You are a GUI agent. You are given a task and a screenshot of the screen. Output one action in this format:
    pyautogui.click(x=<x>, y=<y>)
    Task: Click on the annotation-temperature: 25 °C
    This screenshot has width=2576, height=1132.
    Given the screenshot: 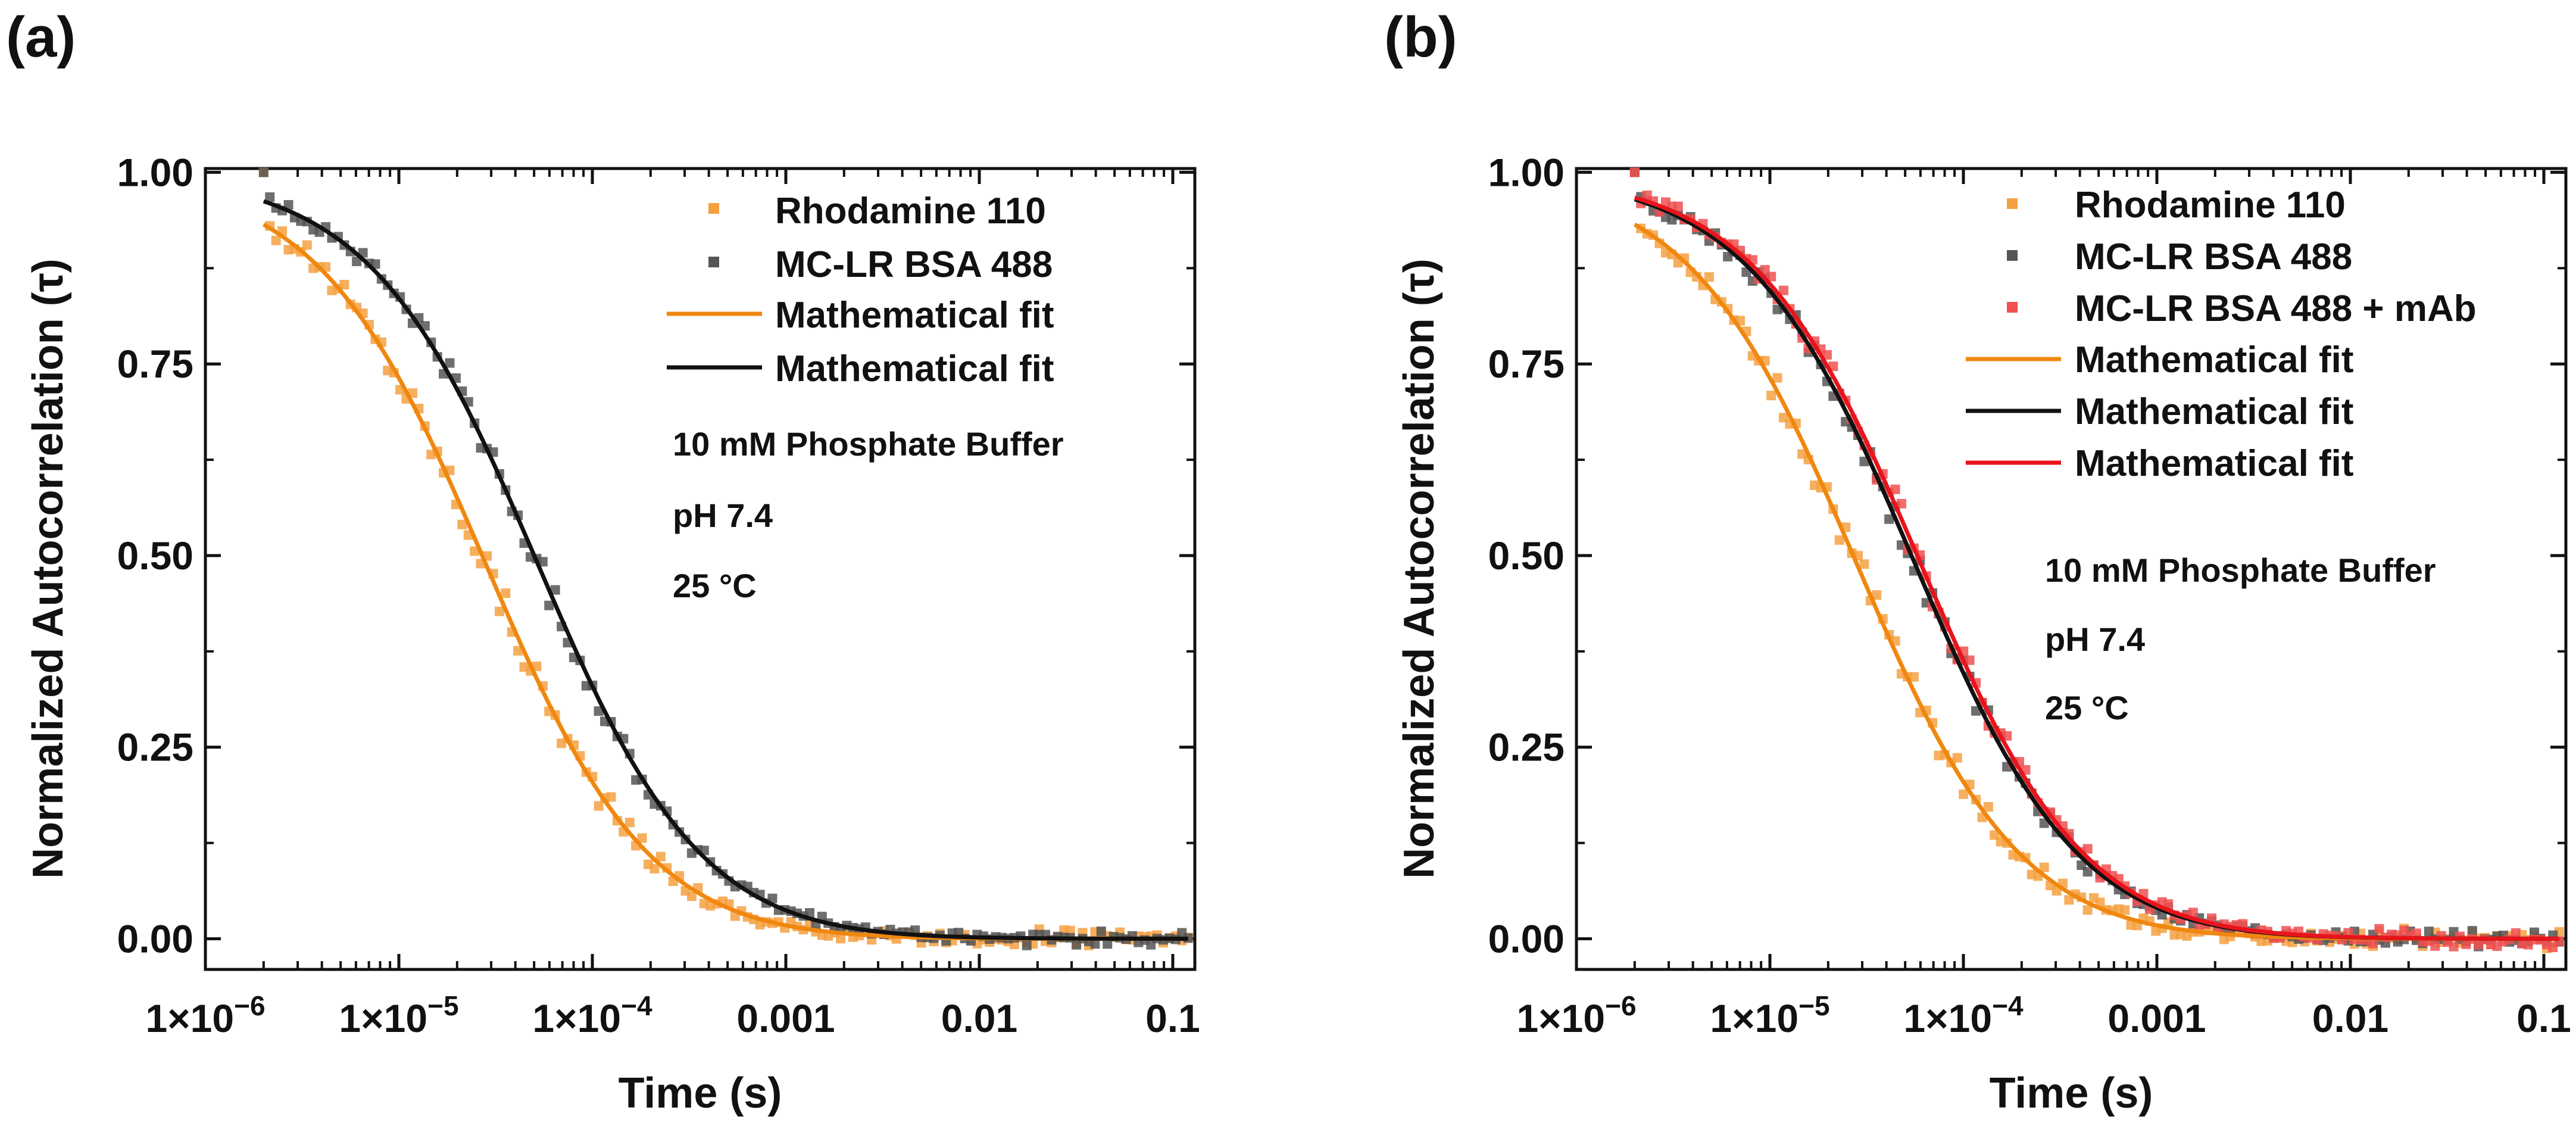 What is the action you would take?
    pyautogui.click(x=715, y=585)
    